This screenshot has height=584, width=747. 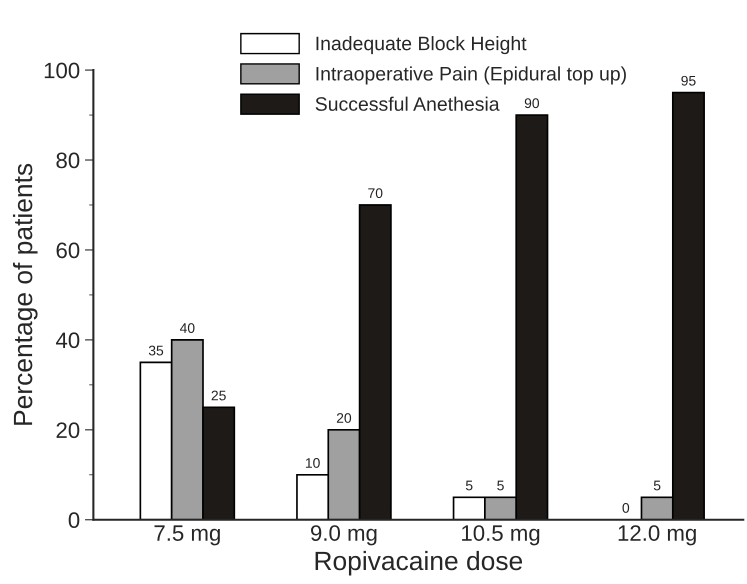 I want to click on data-label: 70, so click(x=375, y=193).